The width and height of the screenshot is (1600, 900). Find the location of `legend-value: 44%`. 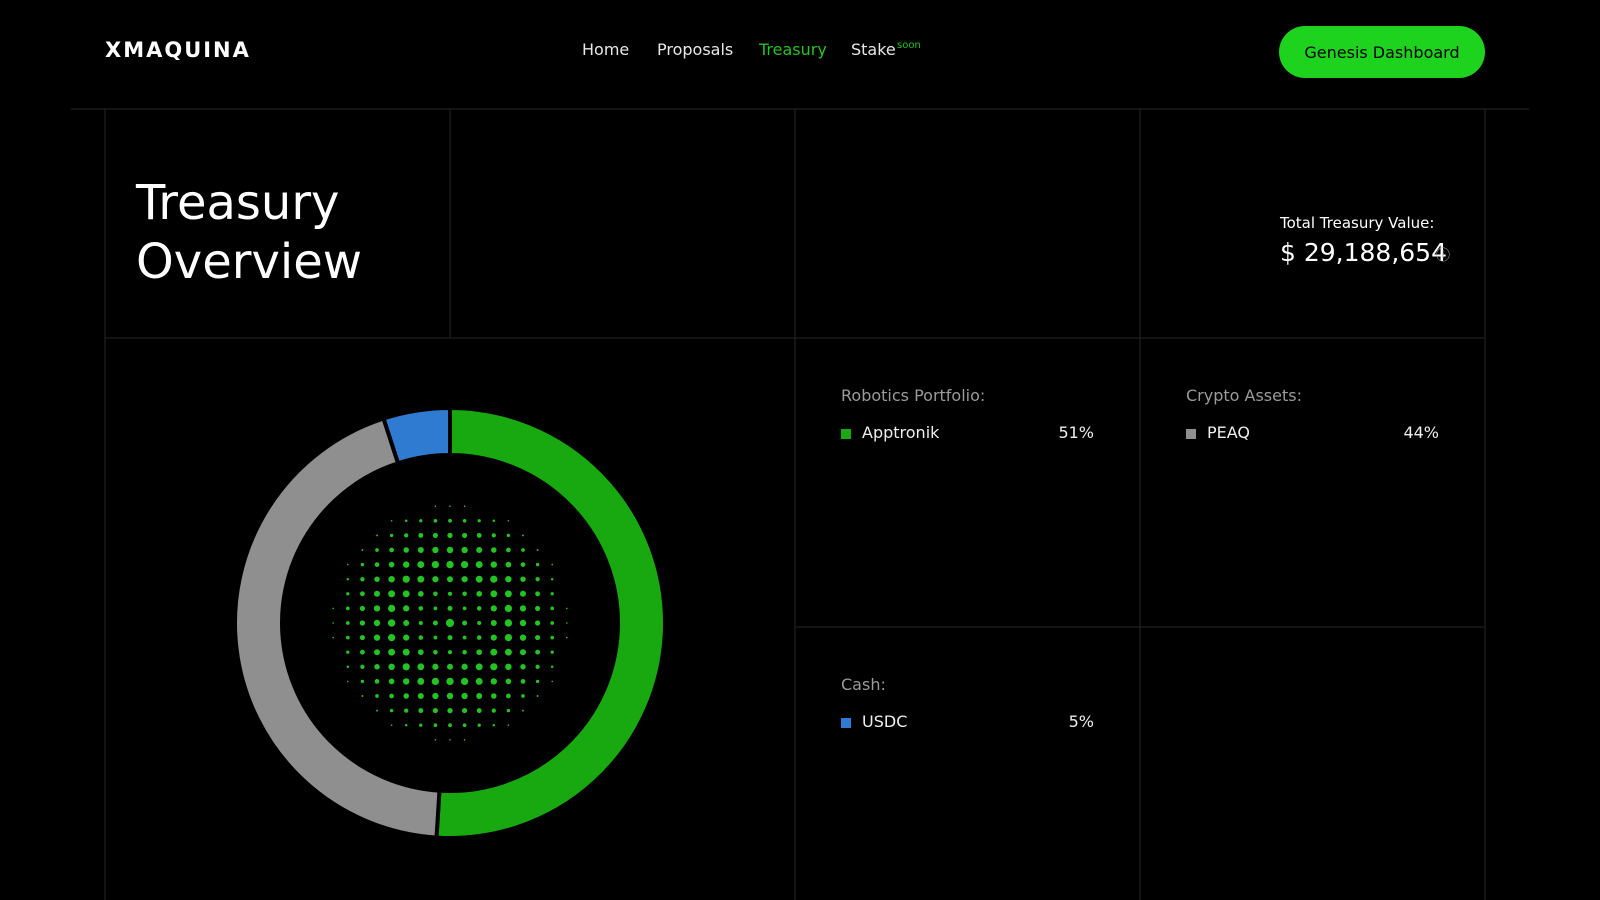

legend-value: 44% is located at coordinates (1421, 432).